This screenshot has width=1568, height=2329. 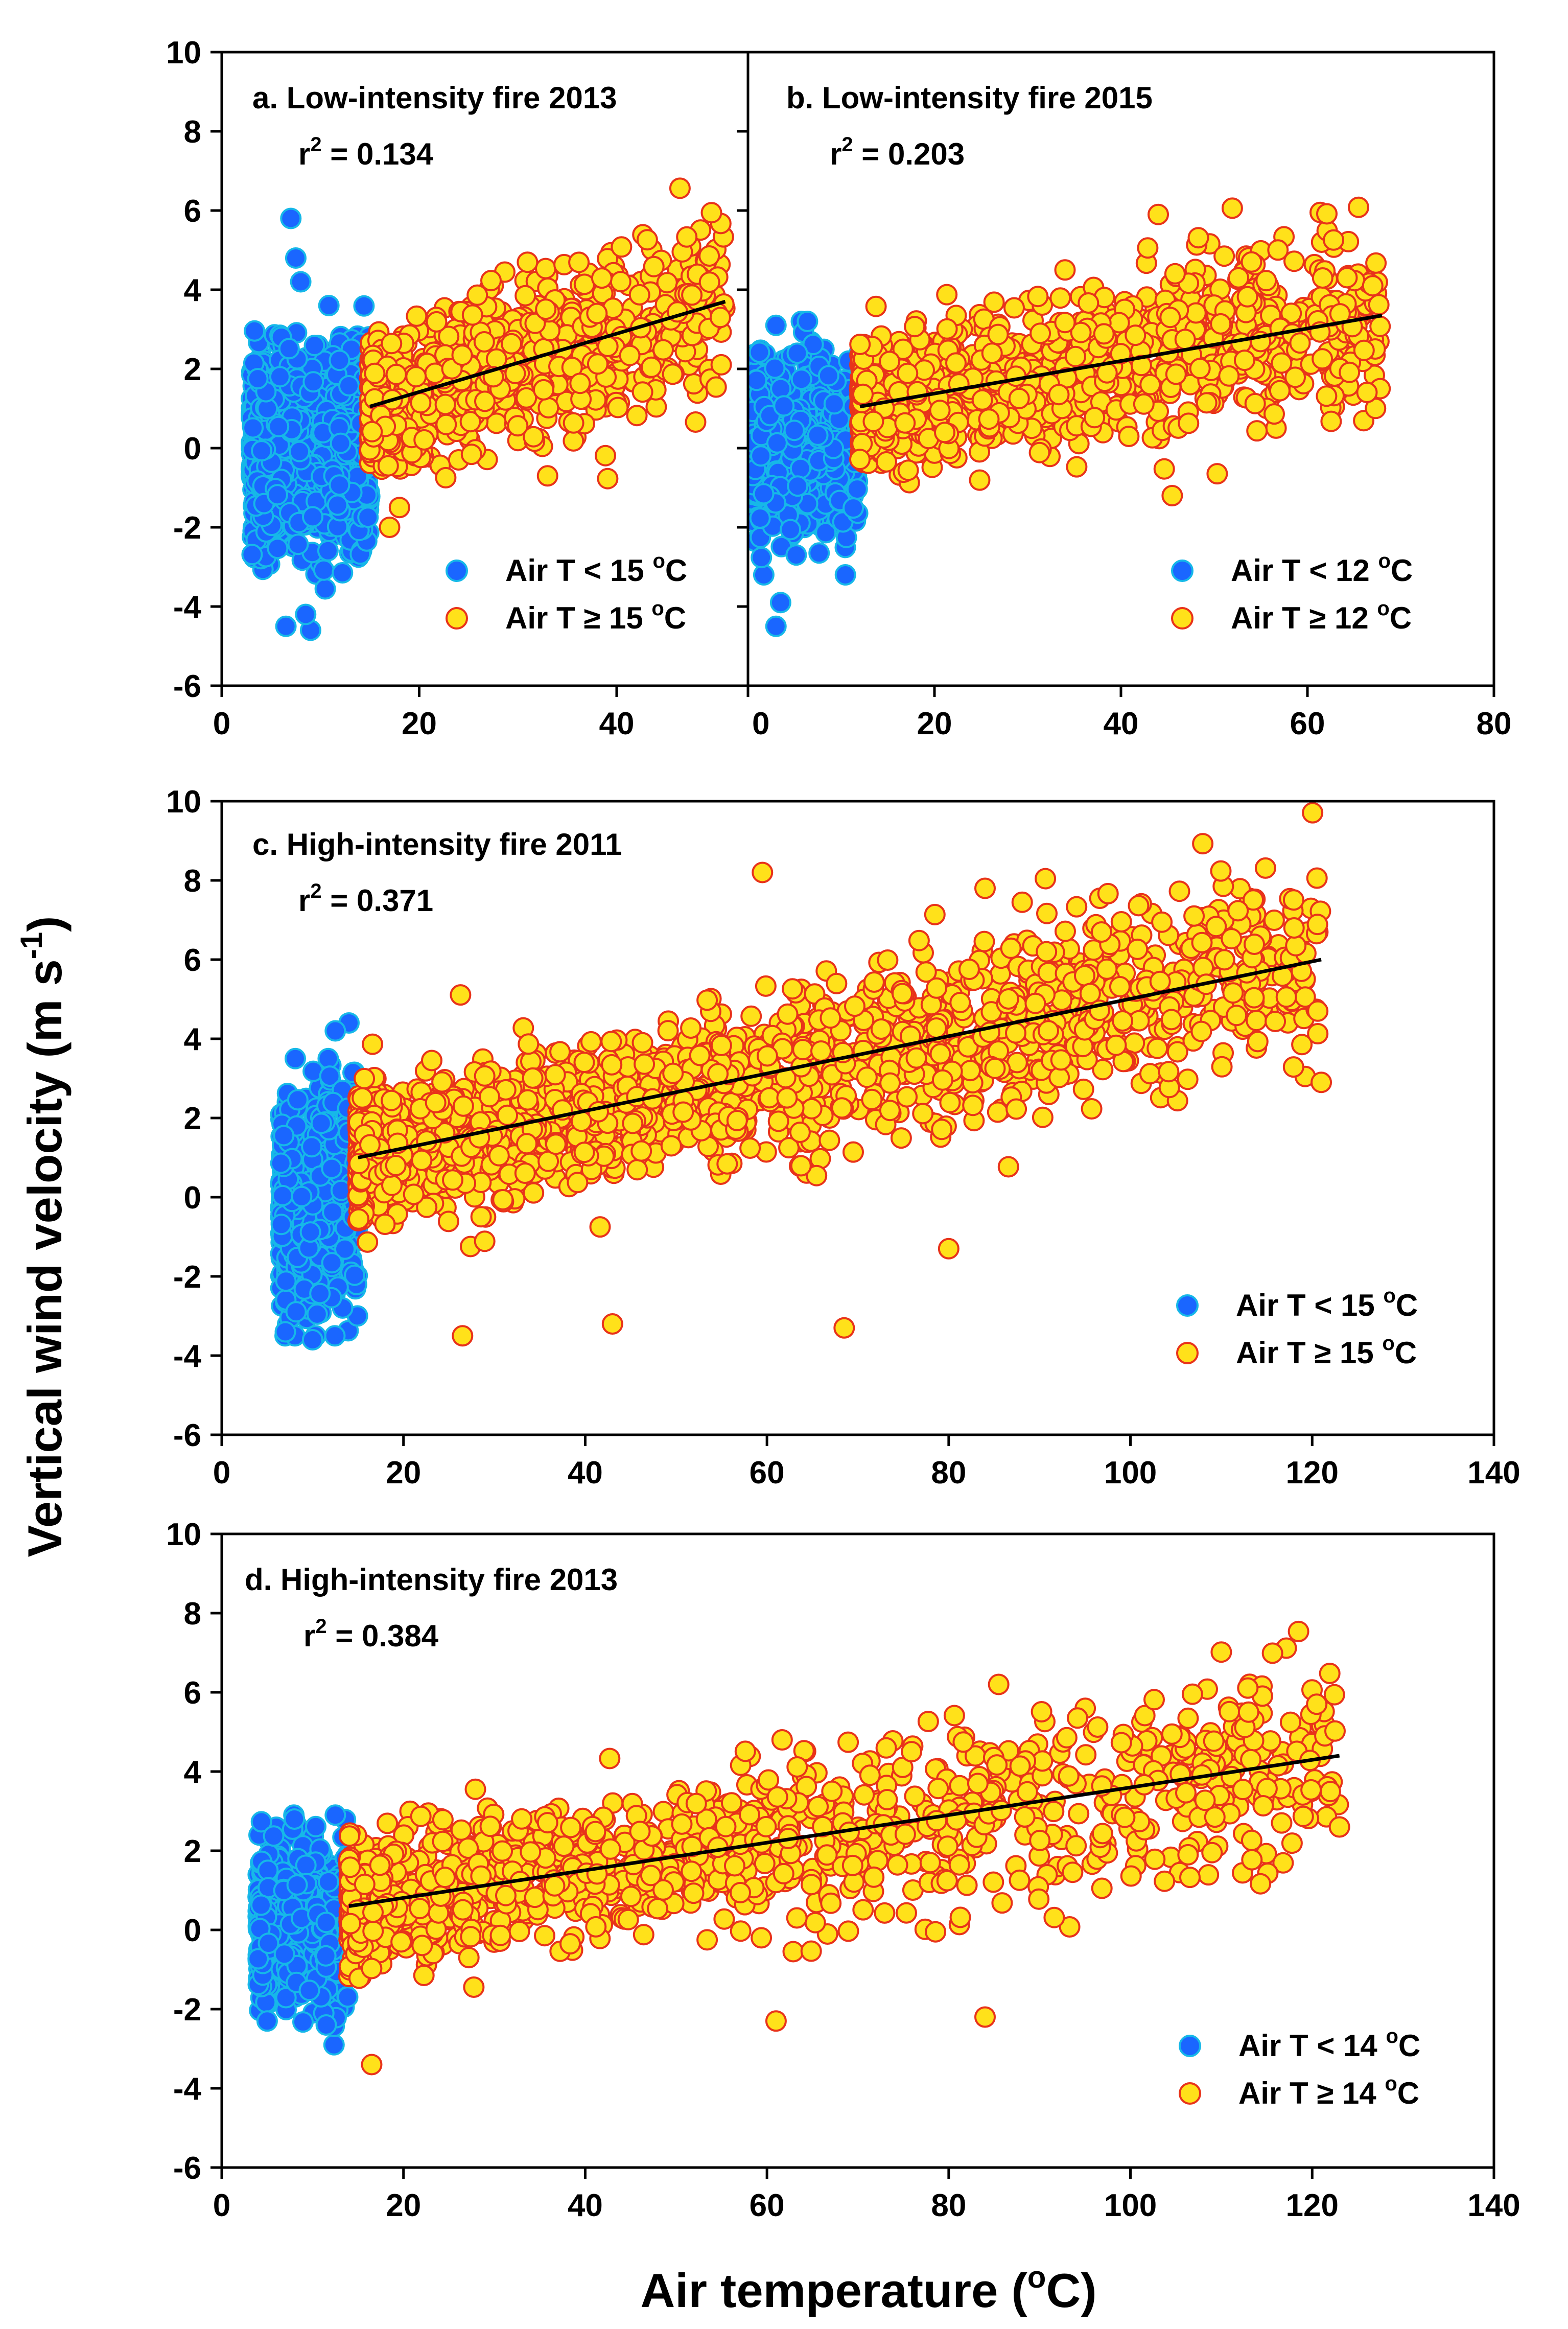 What do you see at coordinates (192, 369) in the screenshot?
I see `y-tick-label: 2` at bounding box center [192, 369].